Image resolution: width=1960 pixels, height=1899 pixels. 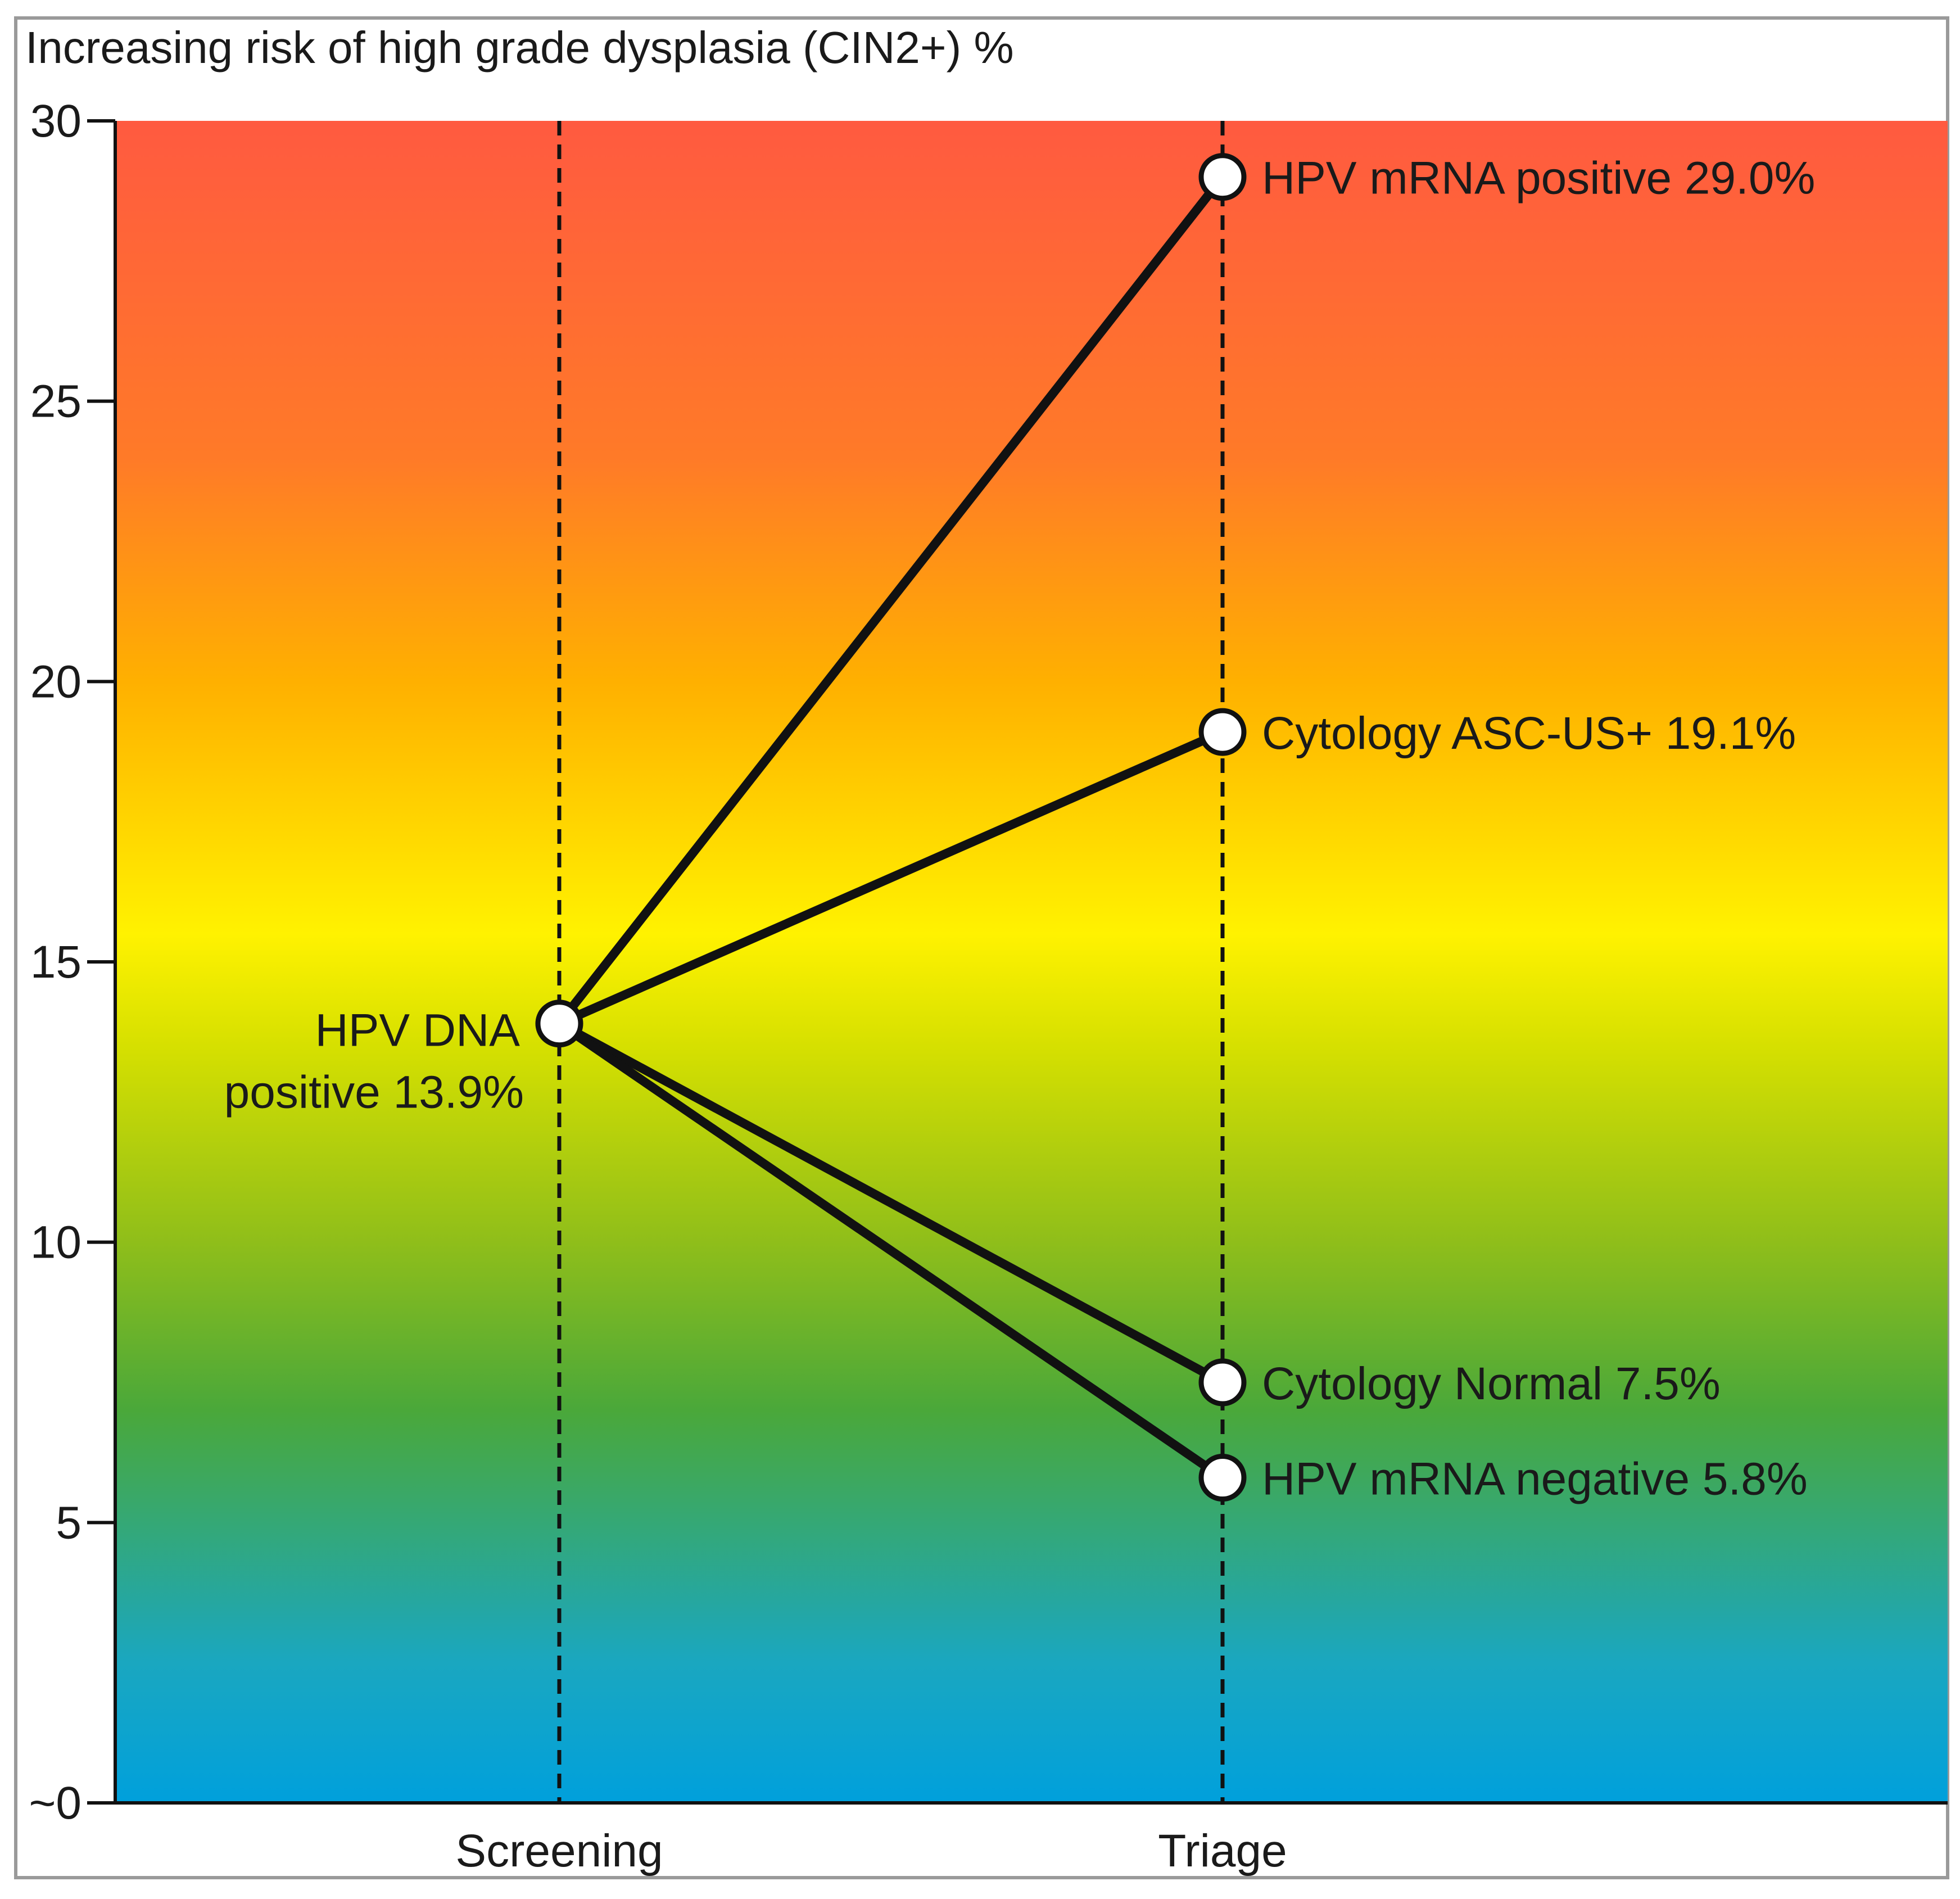 I want to click on y-tick-label-0: ~0, so click(x=55, y=1803).